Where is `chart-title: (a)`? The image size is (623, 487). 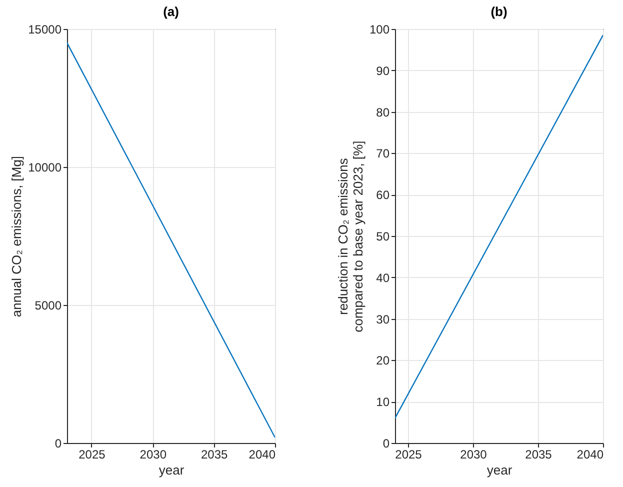
chart-title: (a) is located at coordinates (171, 11).